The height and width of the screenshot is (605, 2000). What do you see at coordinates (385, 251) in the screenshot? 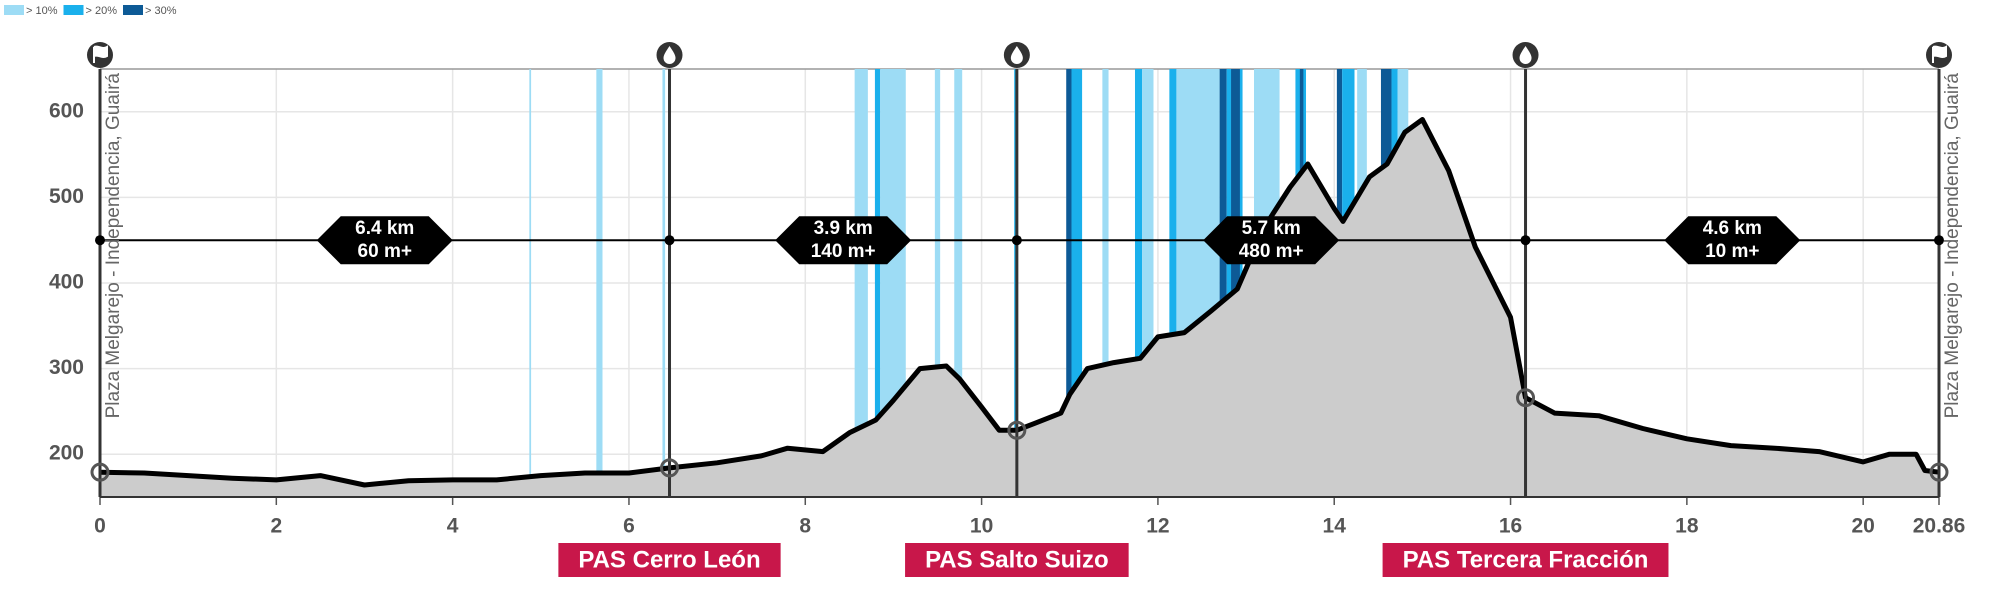
I see `segment-gain: 60 m+` at bounding box center [385, 251].